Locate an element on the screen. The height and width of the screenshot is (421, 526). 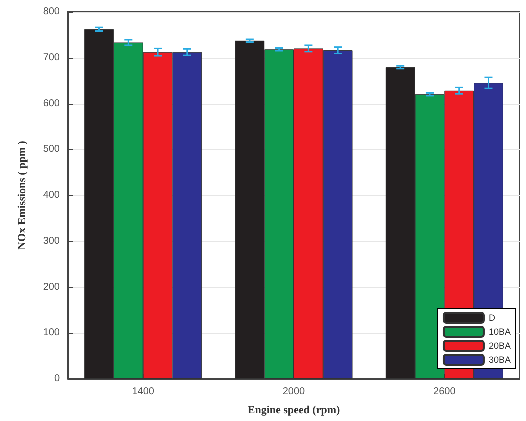
legend-label: 10BA is located at coordinates (500, 332).